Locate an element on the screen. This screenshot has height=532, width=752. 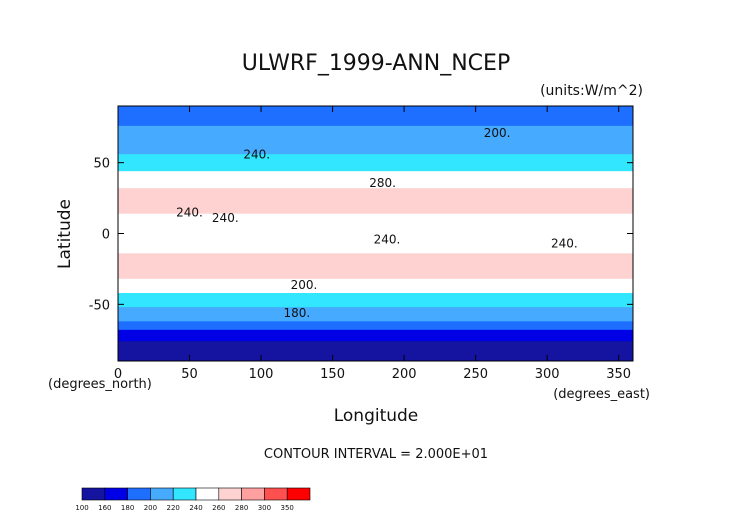
y-unit-label: (degrees_north) is located at coordinates (100, 384).